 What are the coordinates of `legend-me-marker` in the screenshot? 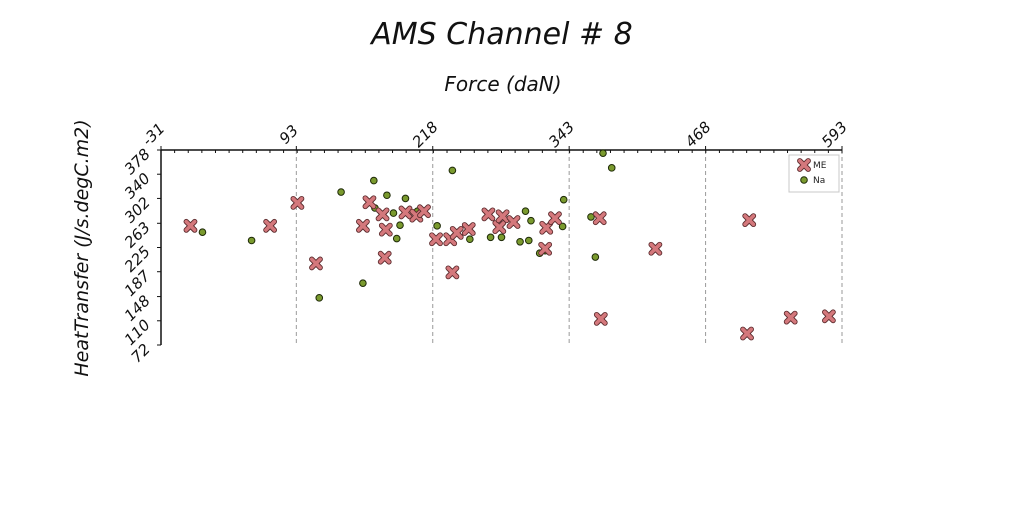 It's located at (804, 165).